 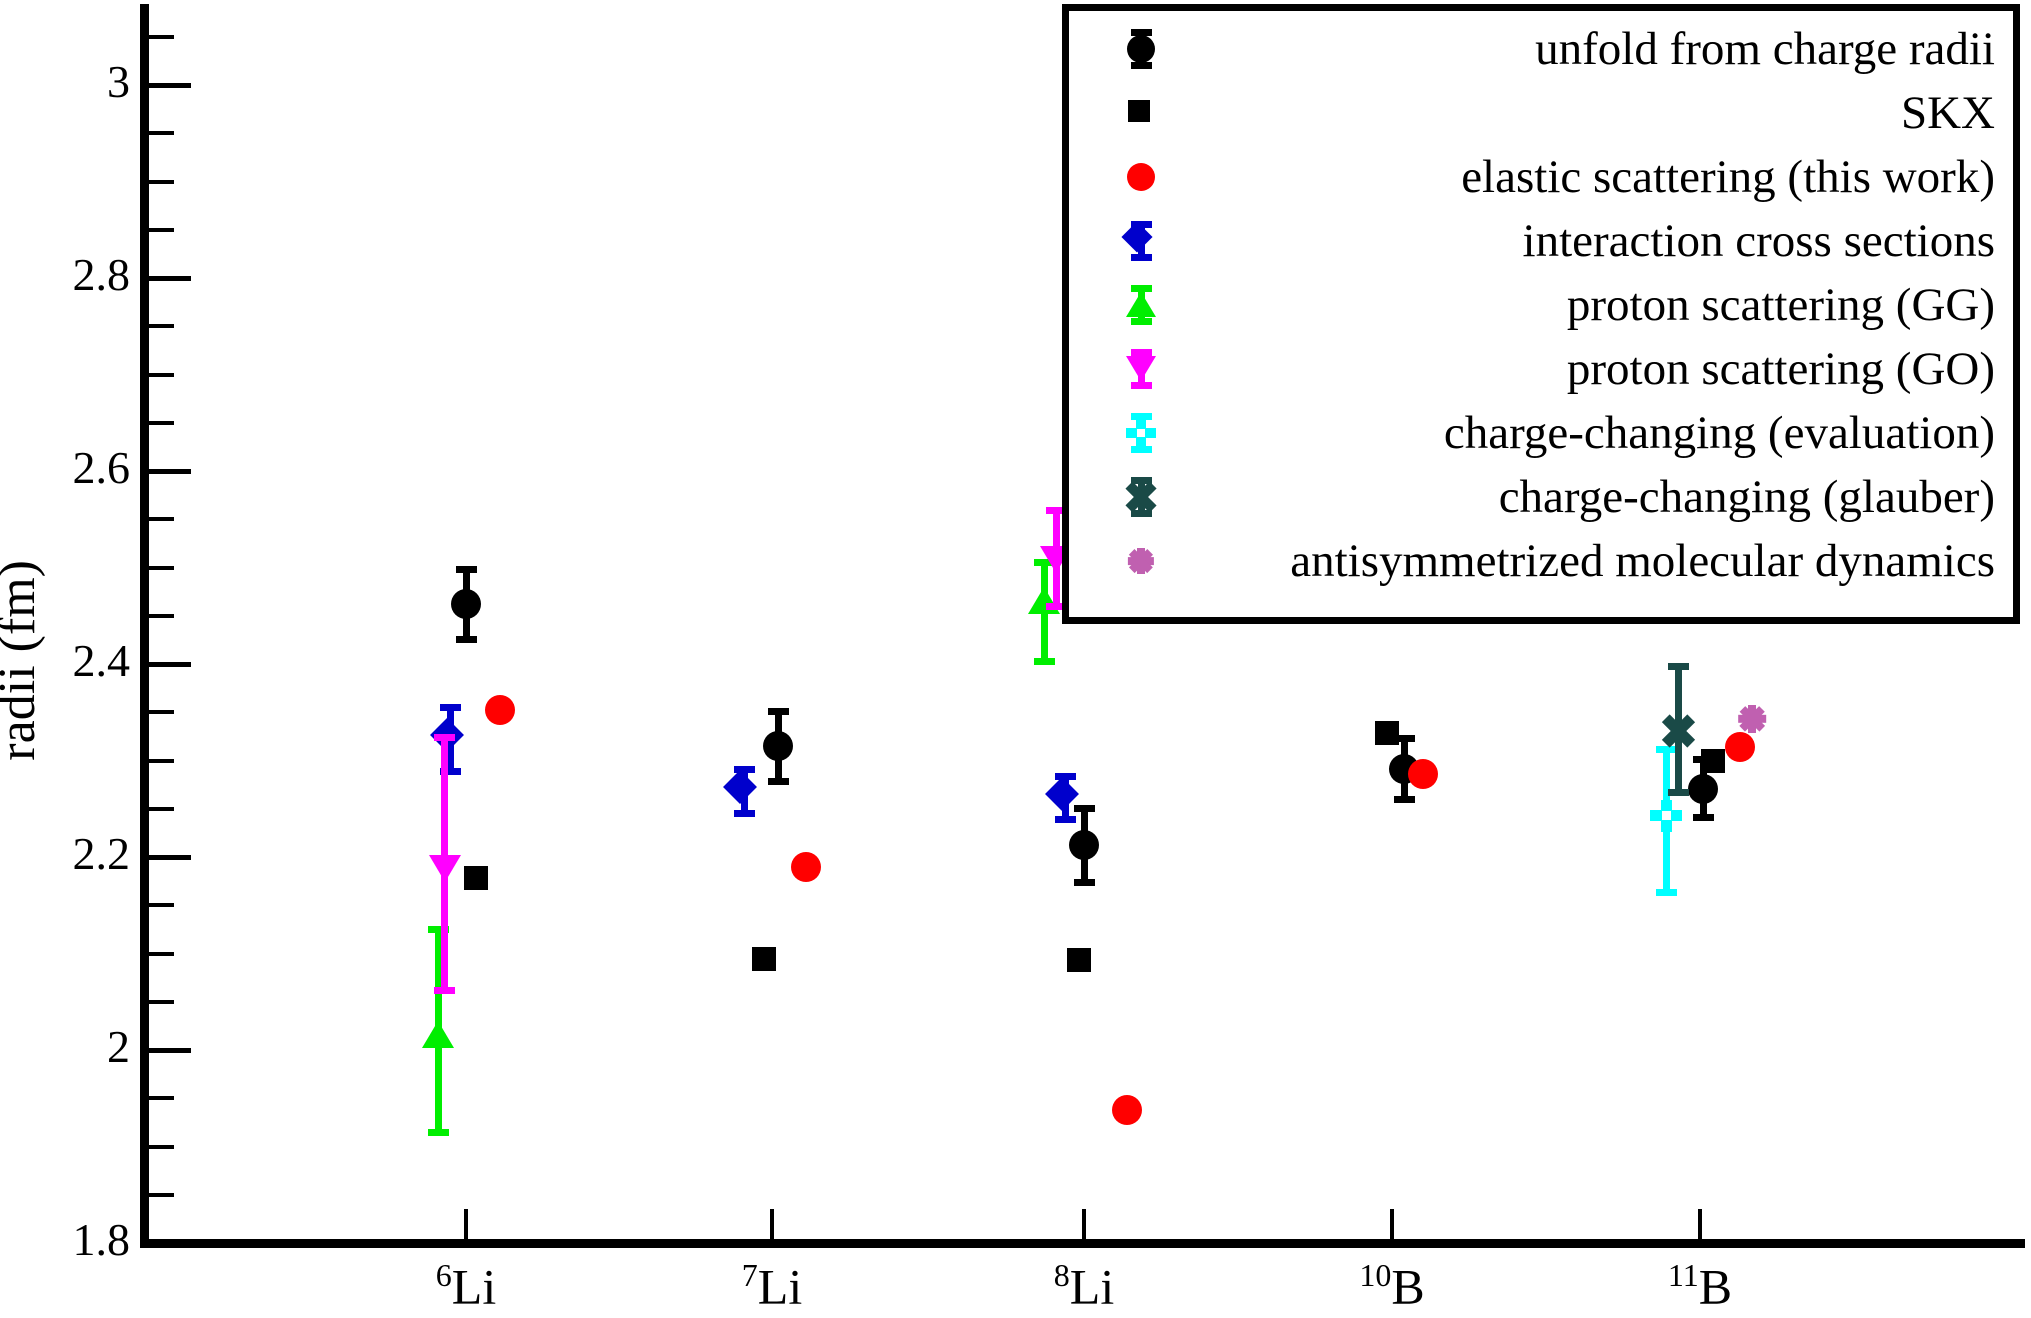 I want to click on x-axis-line, so click(x=1082, y=1243).